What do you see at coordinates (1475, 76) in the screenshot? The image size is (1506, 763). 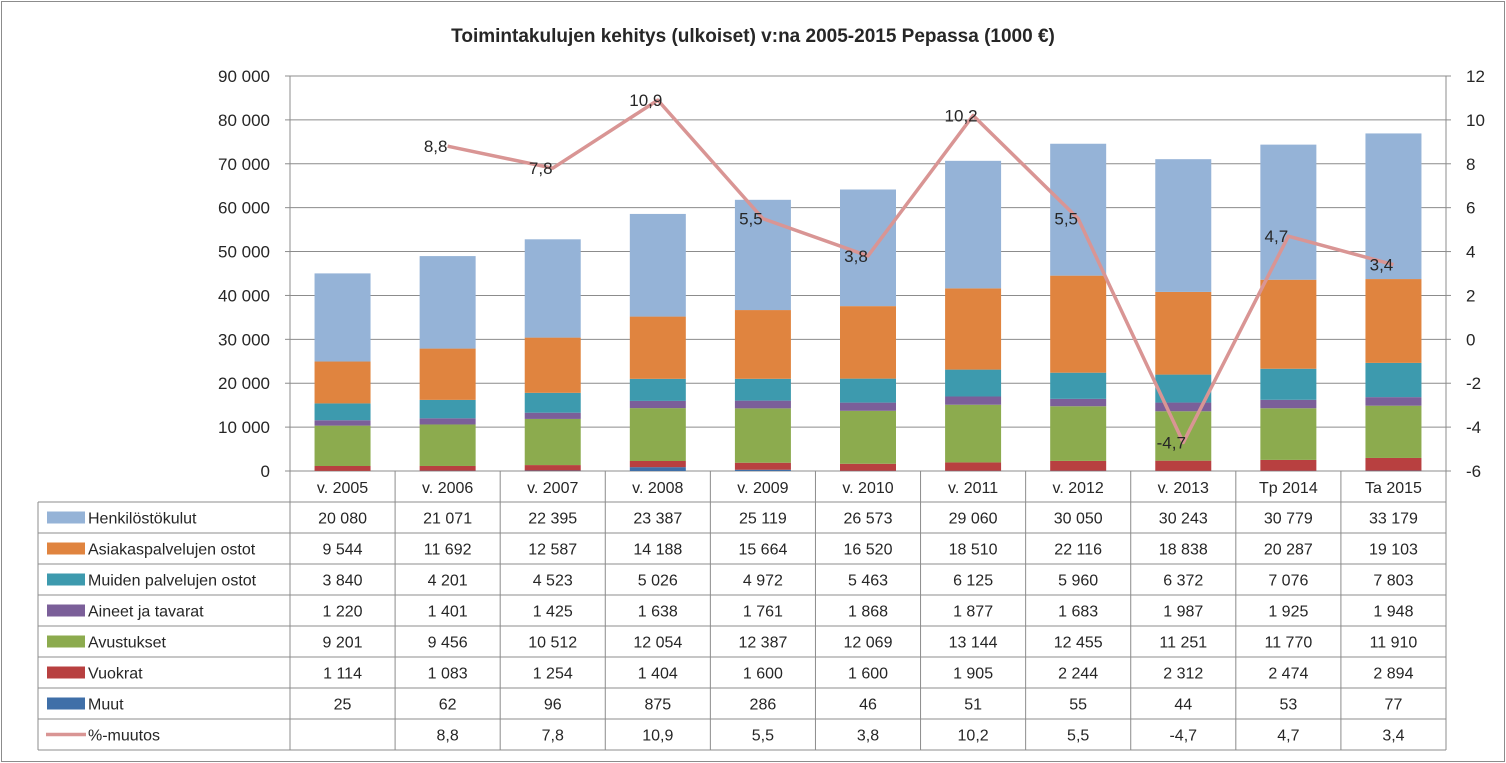 I see `y-right-tick-label: 12` at bounding box center [1475, 76].